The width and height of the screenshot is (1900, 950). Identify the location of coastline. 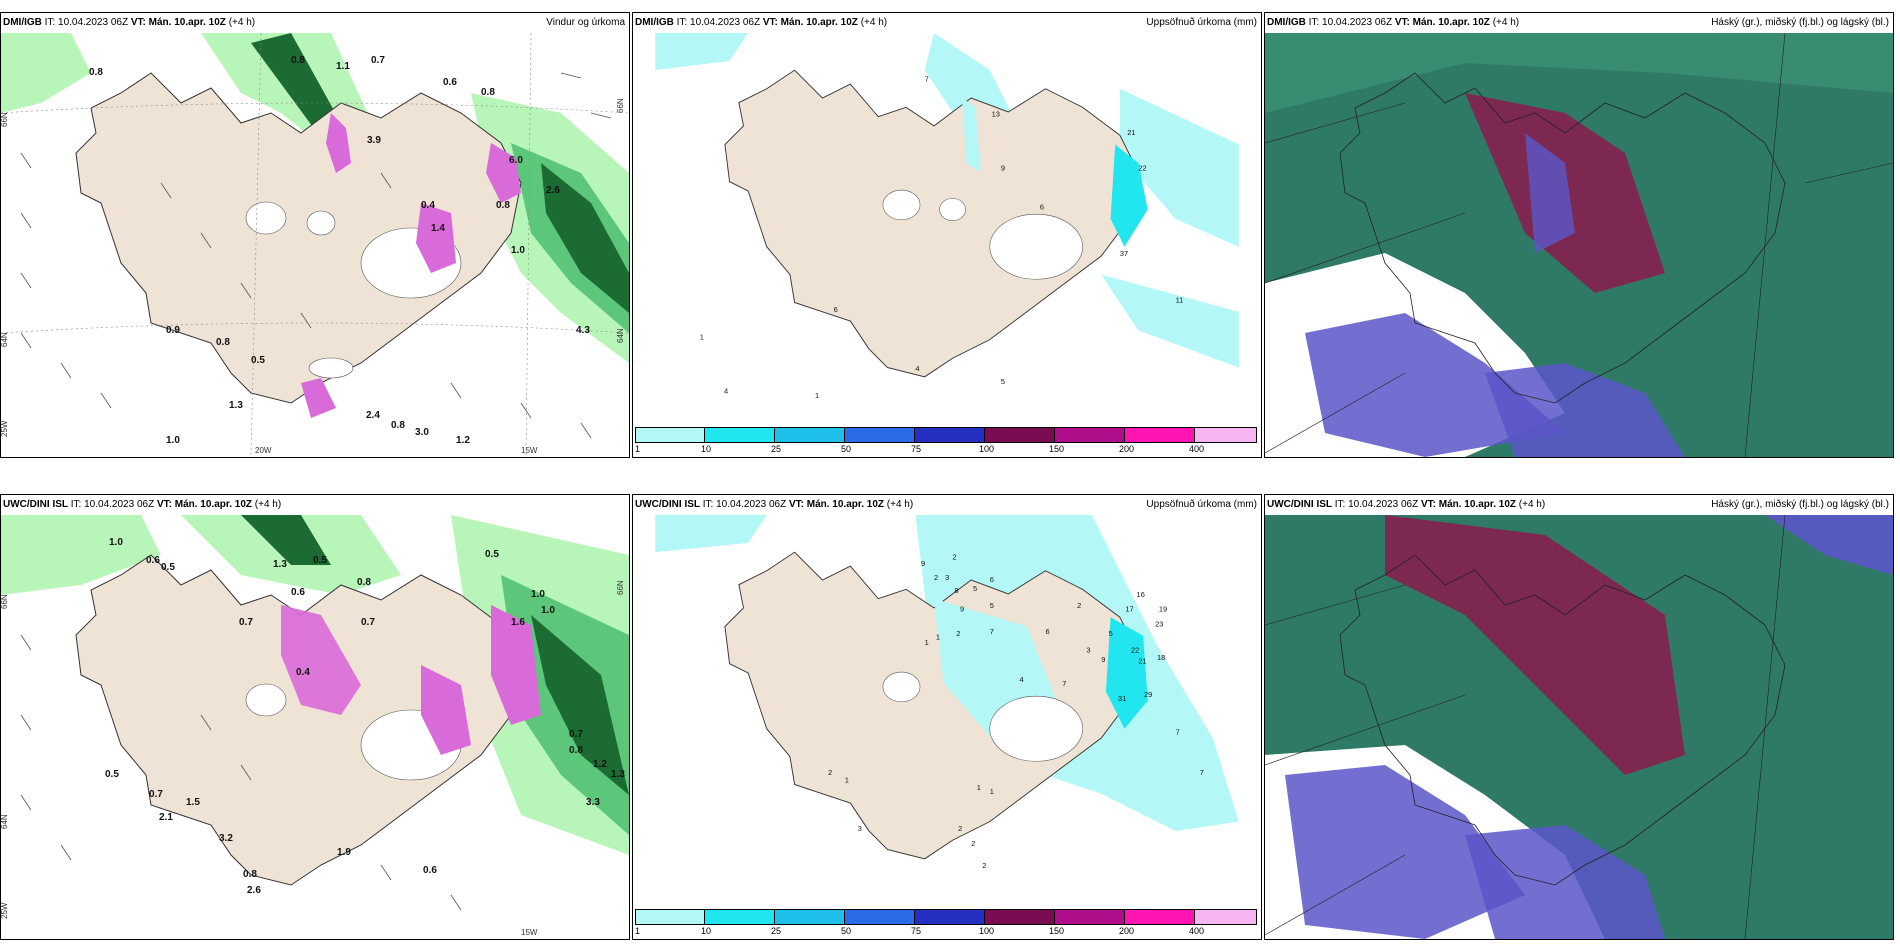
(1562, 720).